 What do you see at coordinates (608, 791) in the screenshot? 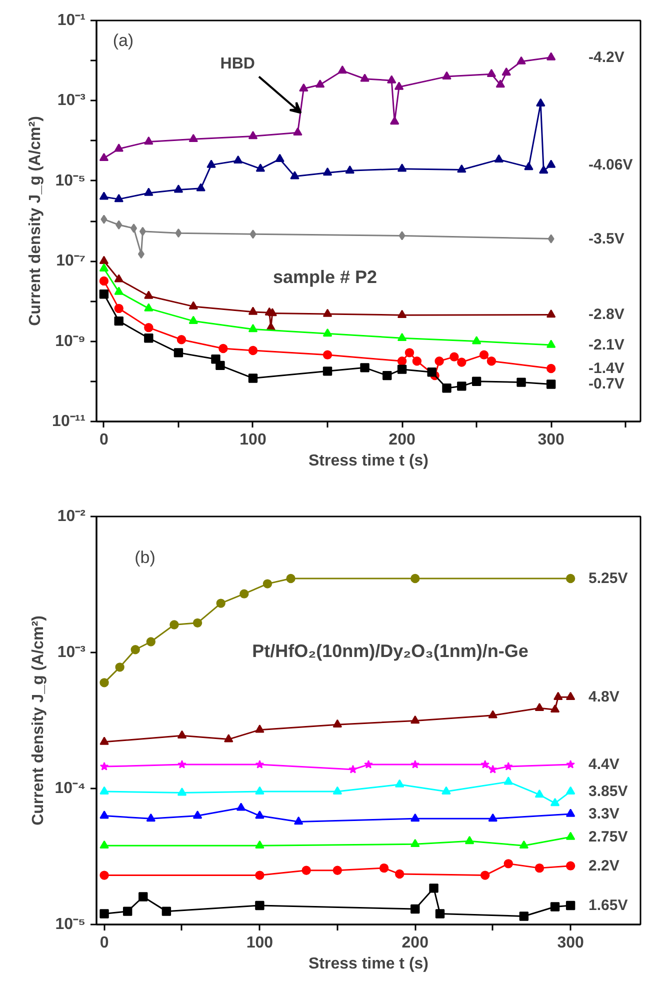
I see `series-label: 3.85V` at bounding box center [608, 791].